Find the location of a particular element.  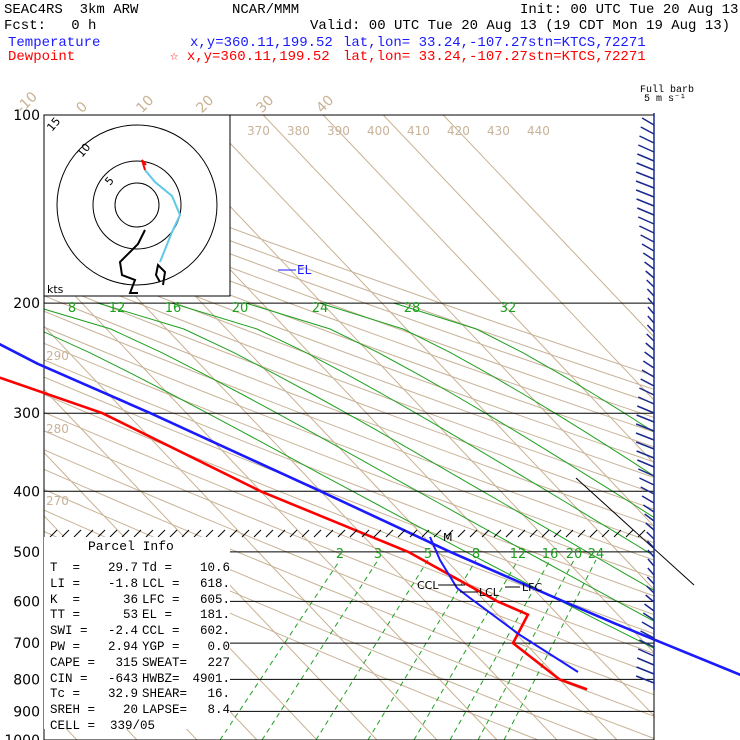

parcel-cell: 4901. is located at coordinates (211, 678).